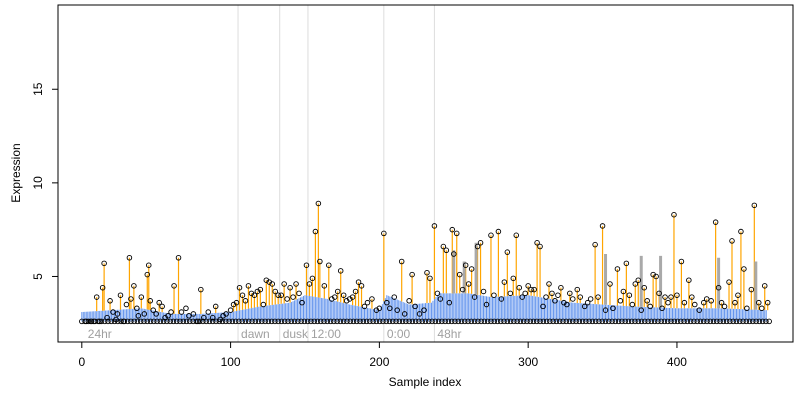 This screenshot has width=800, height=400. Describe the element at coordinates (605, 276) in the screenshot. I see `highlight-bars` at that location.